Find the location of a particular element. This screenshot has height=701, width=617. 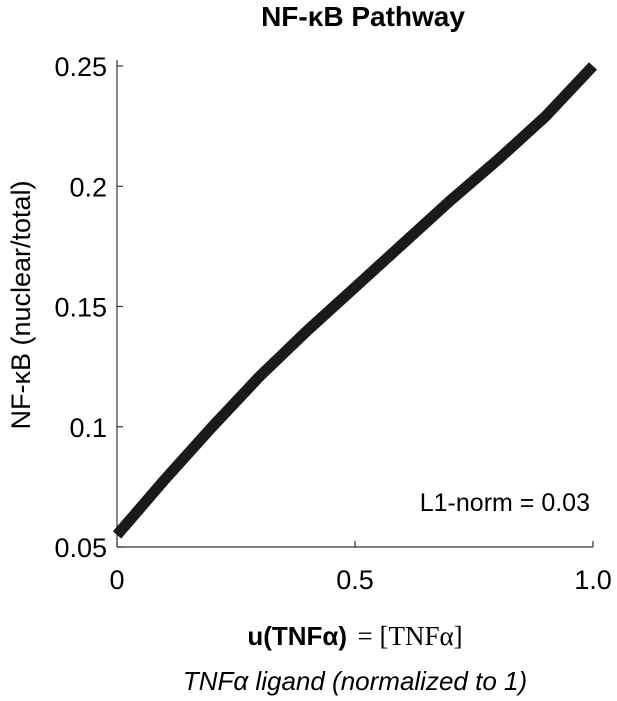

y-tick-label: 0.1 is located at coordinates (88, 428).